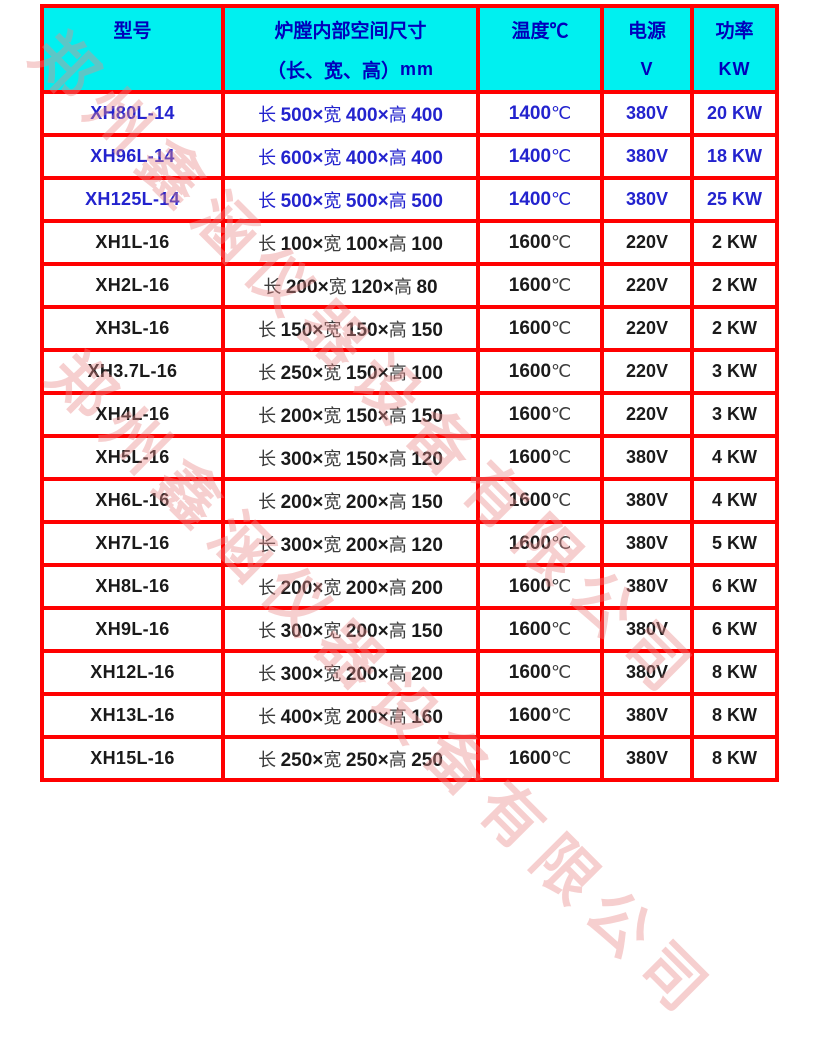 This screenshot has width=816, height=1037. What do you see at coordinates (350, 113) in the screenshot?
I see `dimensions-cell: 长 500×宽 400×高 400` at bounding box center [350, 113].